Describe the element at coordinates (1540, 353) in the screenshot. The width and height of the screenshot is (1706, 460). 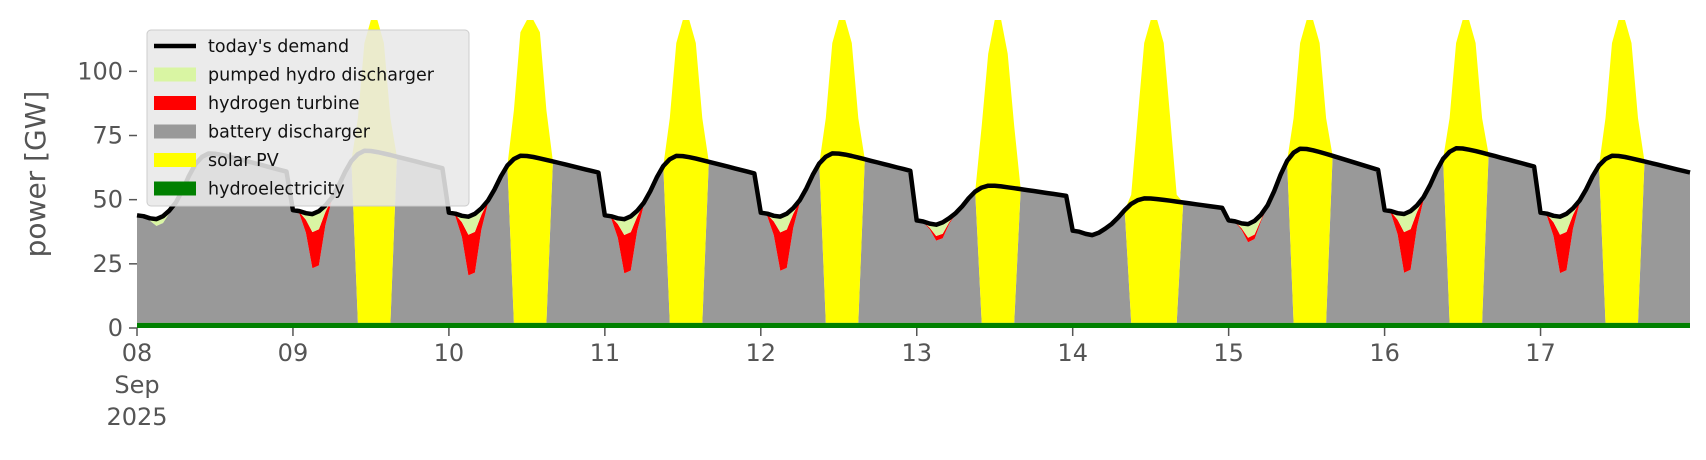
I see `x-tick-label: 17` at that location.